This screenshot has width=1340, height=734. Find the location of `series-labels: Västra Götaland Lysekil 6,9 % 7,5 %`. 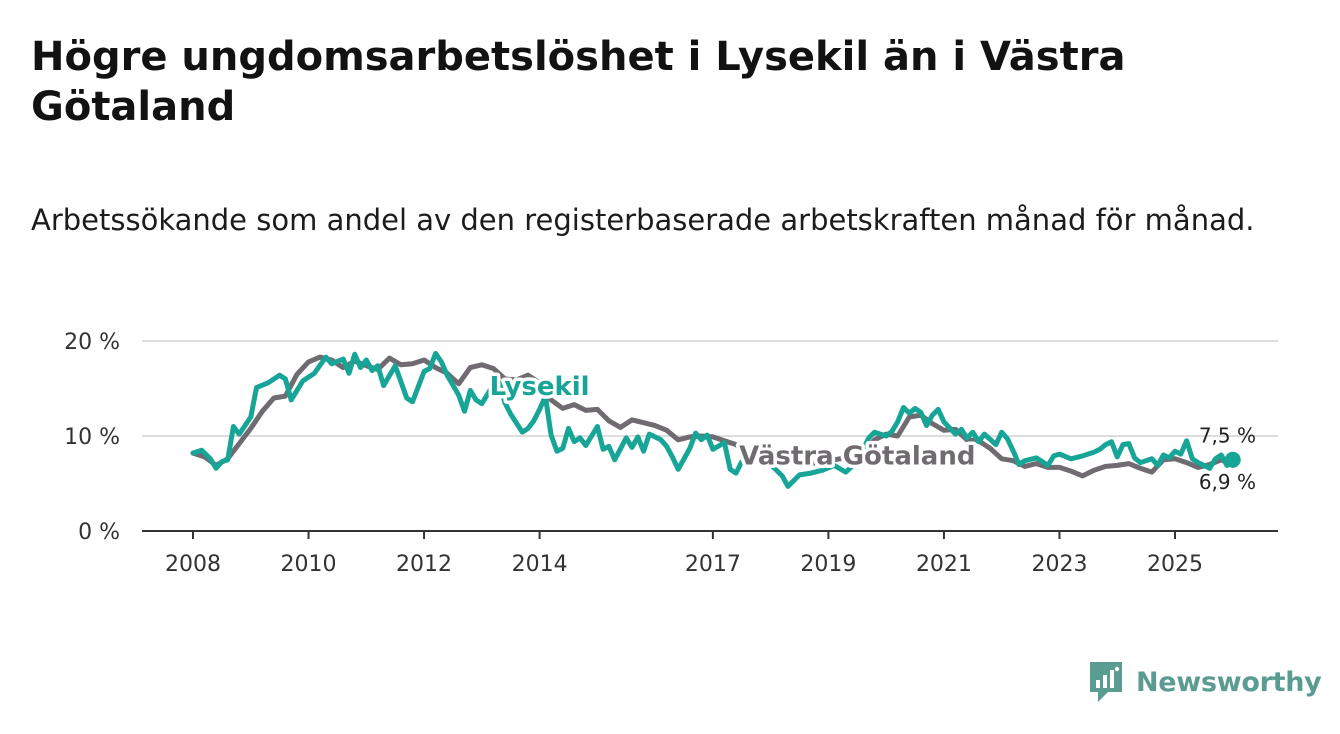

series-labels: Västra Götaland Lysekil 6,9 % 7,5 % is located at coordinates (871, 432).